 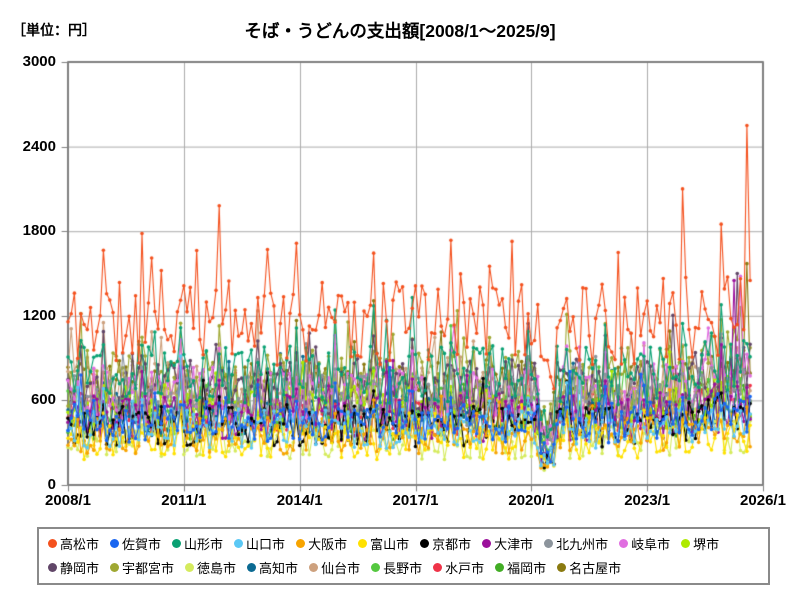 I want to click on legend-item: 高松市, so click(x=73, y=543).